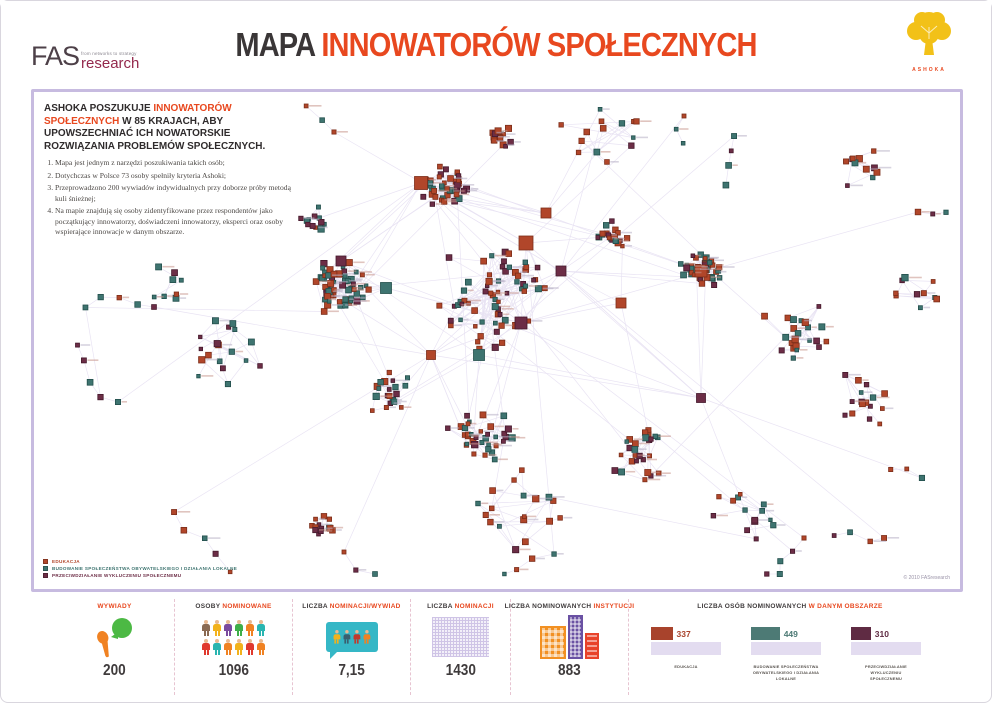 The width and height of the screenshot is (992, 703). What do you see at coordinates (460, 670) in the screenshot?
I see `stat-liczba-nominacji-value: 1430` at bounding box center [460, 670].